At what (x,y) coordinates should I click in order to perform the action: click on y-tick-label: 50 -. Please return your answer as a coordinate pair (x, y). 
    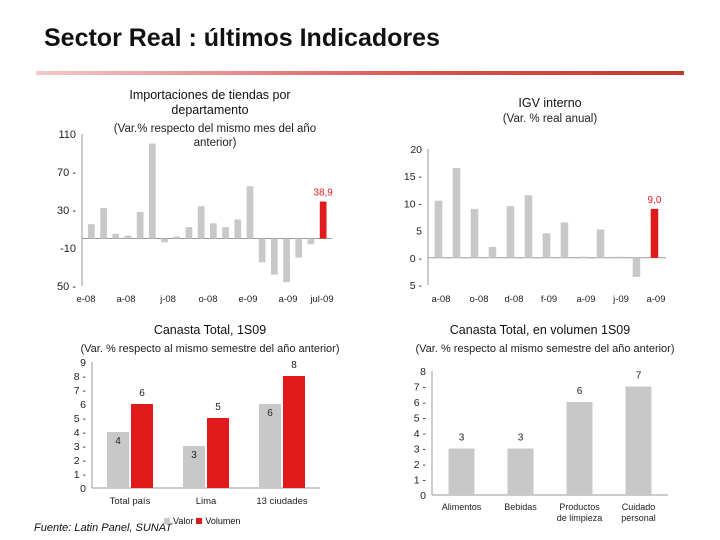
    Looking at the image, I should click on (66, 287).